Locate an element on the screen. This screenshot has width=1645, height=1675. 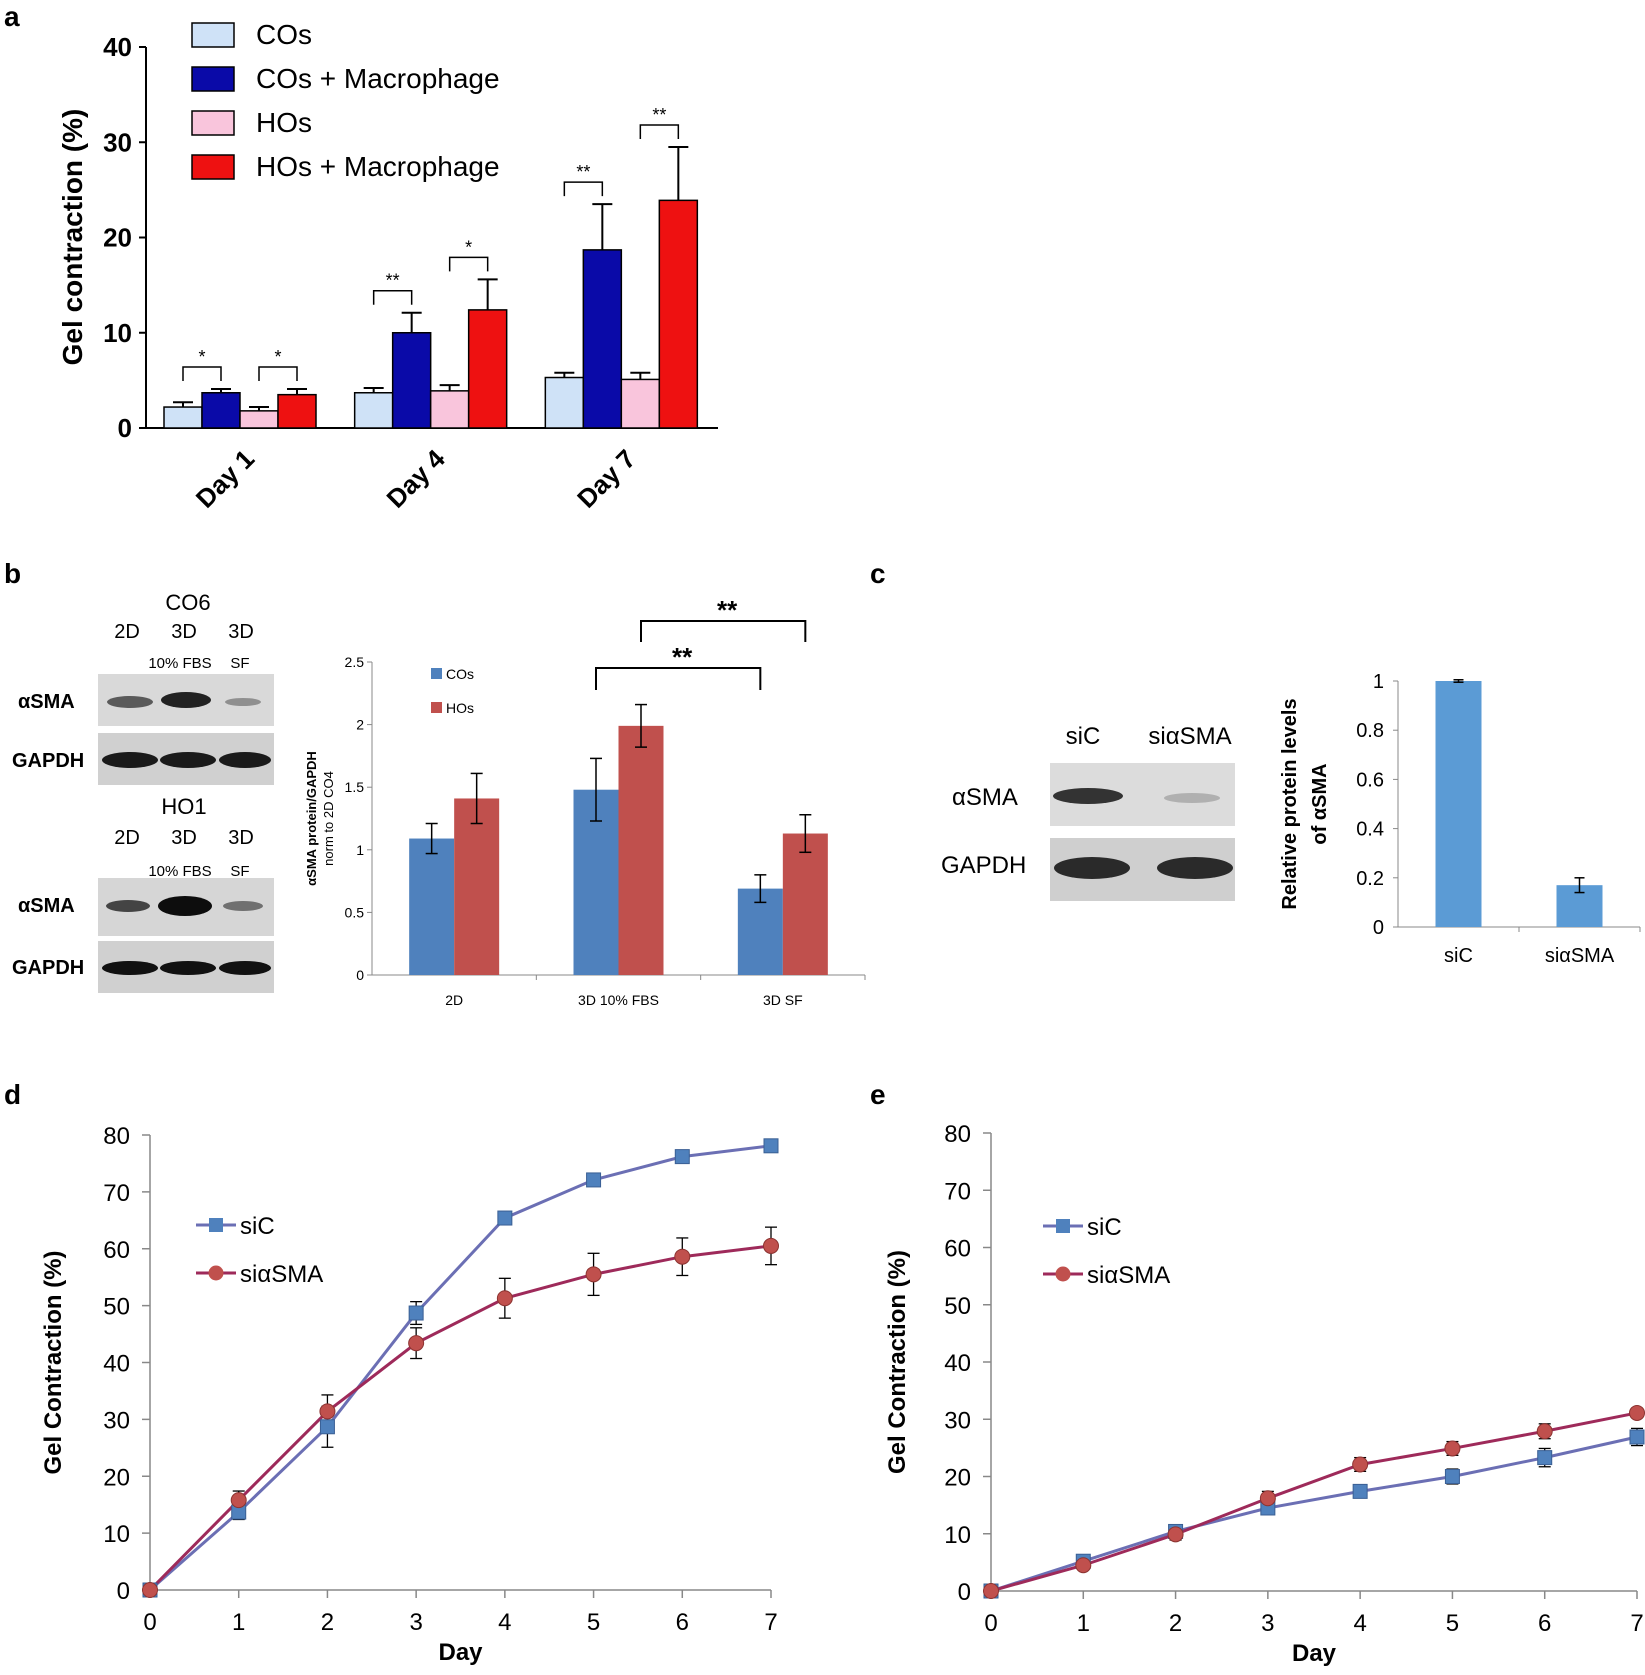
x-tick-label: siC is located at coordinates (1458, 956).